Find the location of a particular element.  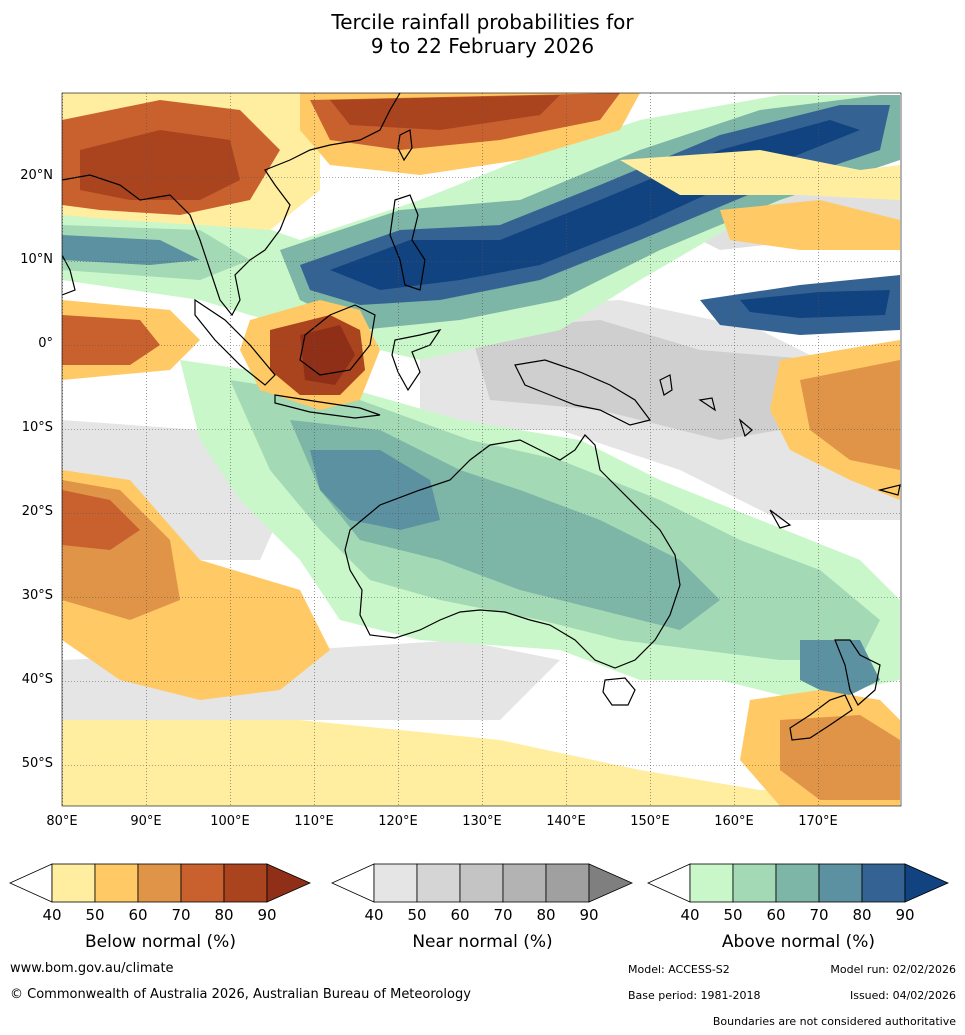

legend-above-normal: 40 50 60 70 80 90 Above normal (%) is located at coordinates (798, 907).